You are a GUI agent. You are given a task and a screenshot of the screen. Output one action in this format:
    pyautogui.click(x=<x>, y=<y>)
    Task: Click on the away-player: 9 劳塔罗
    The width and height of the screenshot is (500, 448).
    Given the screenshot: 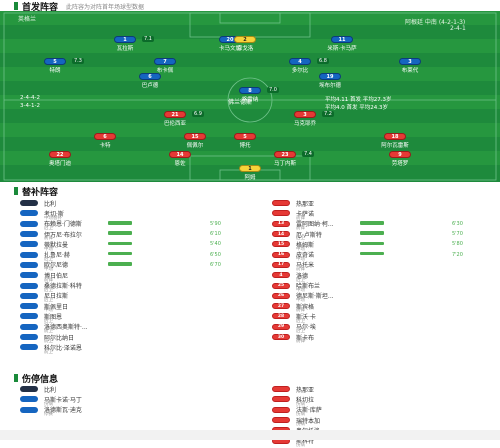 What is the action you would take?
    pyautogui.click(x=400, y=159)
    